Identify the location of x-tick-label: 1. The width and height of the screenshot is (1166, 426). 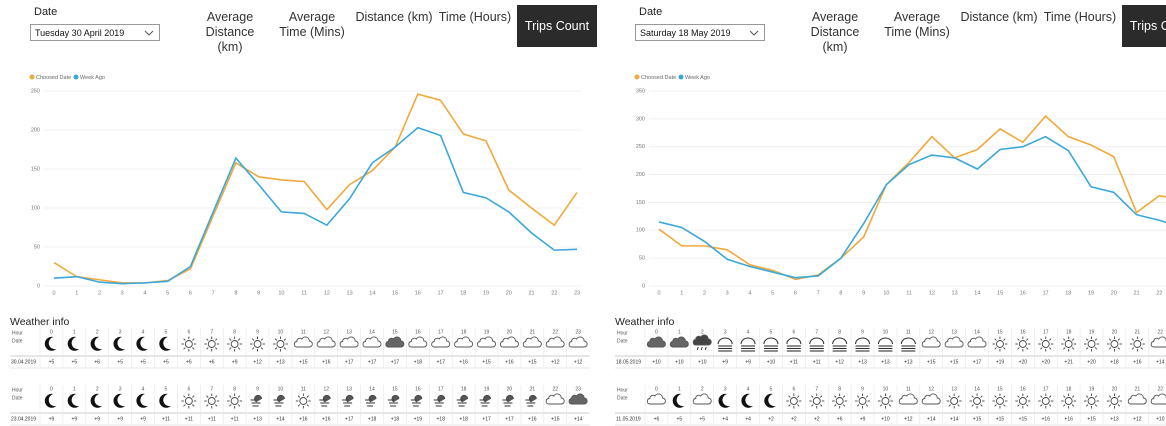
(681, 293).